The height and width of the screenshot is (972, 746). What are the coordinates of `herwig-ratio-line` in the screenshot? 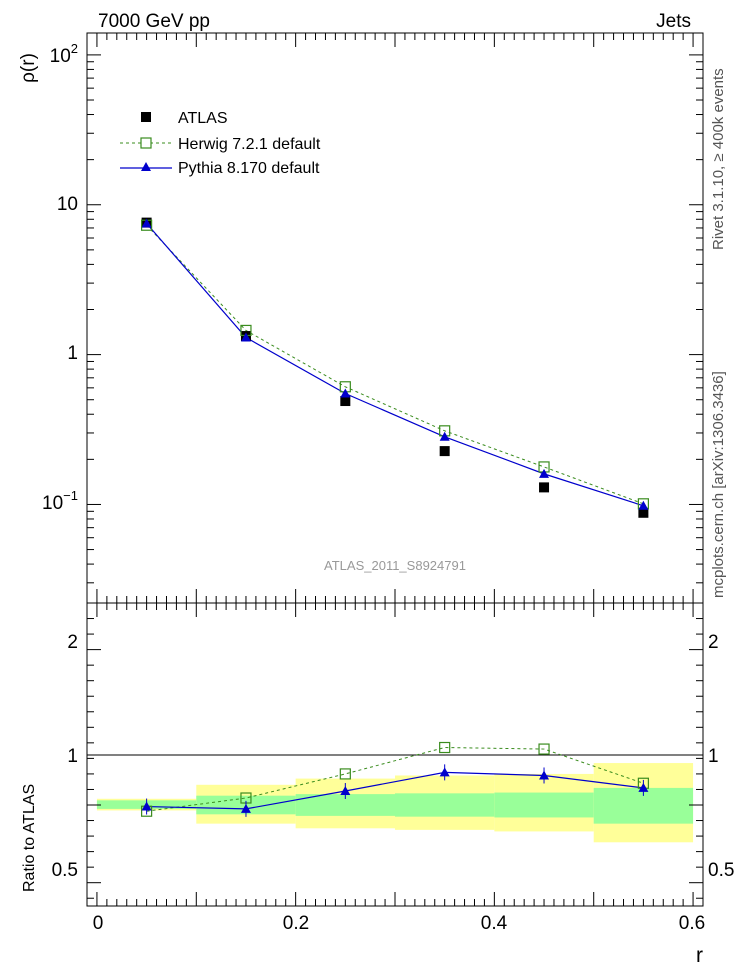 It's located at (395, 779).